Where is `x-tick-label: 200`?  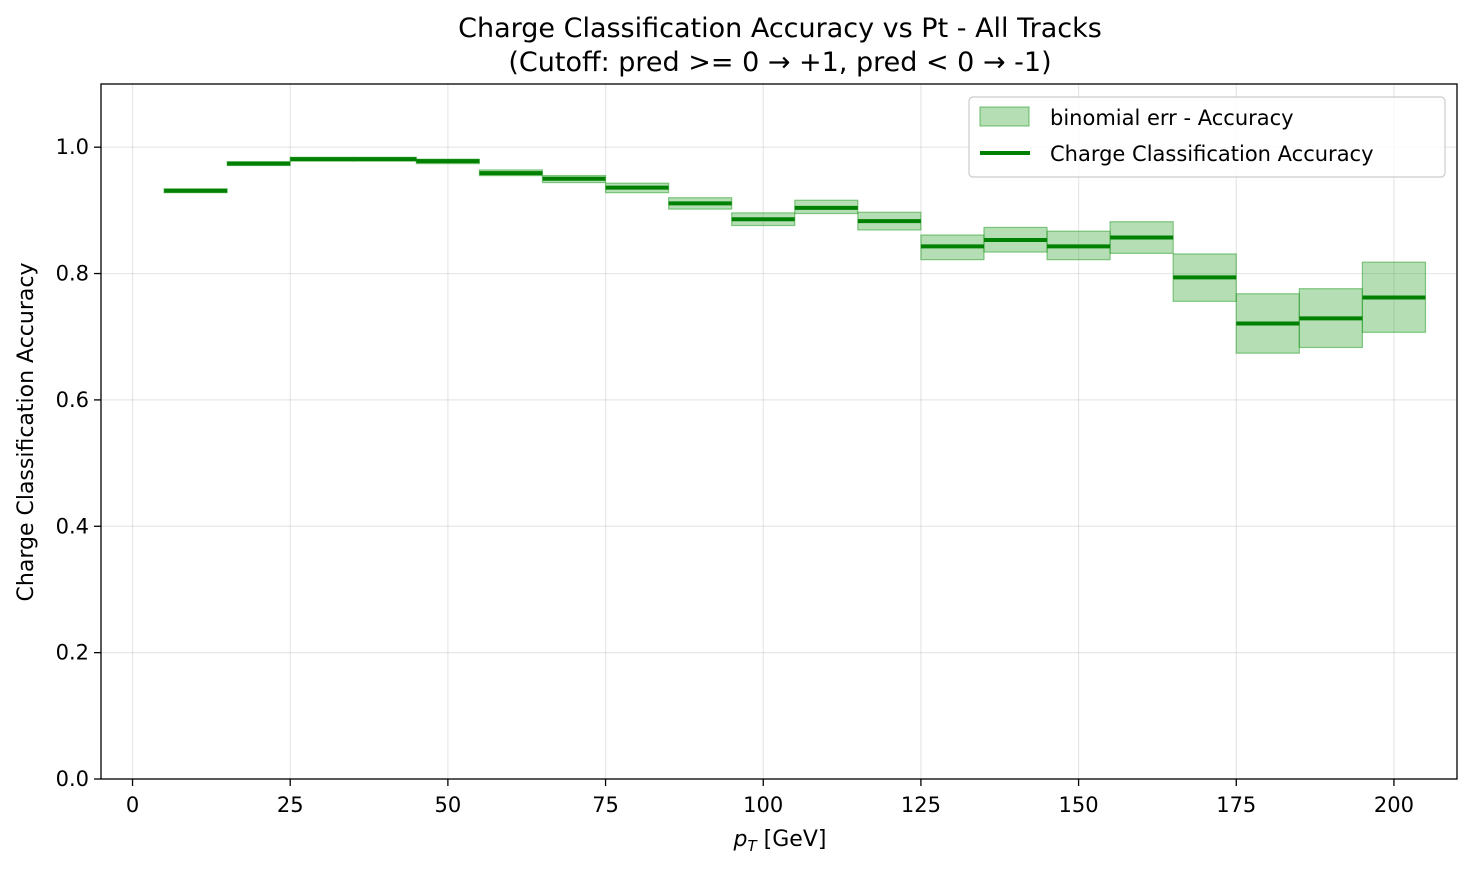 x-tick-label: 200 is located at coordinates (1394, 805).